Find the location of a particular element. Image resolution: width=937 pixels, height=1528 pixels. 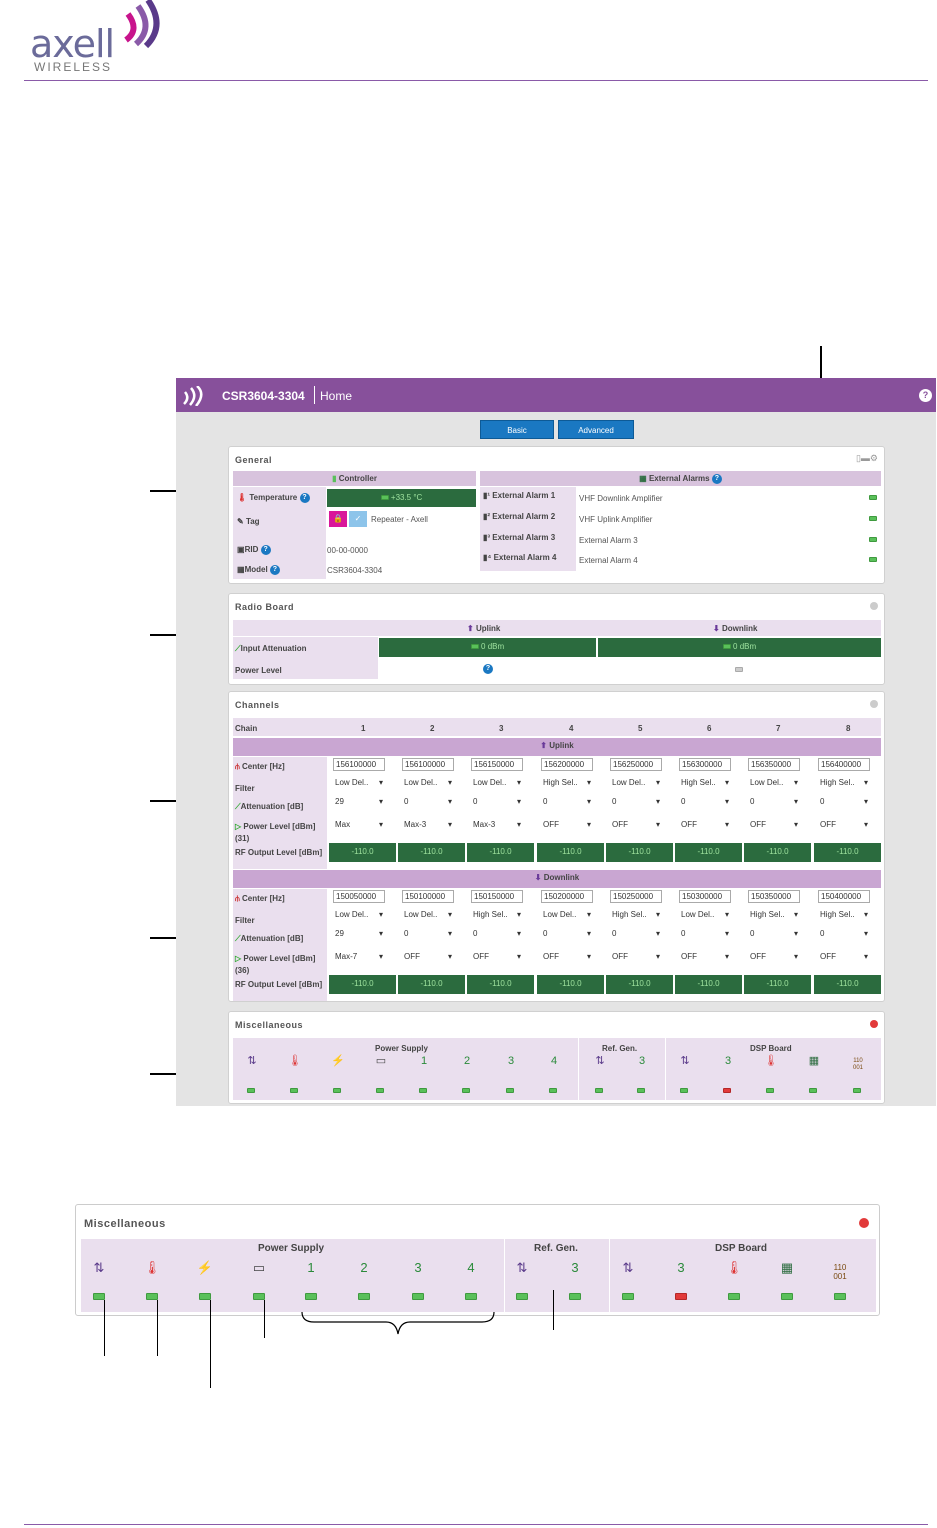

center-frequency-input: 150200000 is located at coordinates (567, 896).